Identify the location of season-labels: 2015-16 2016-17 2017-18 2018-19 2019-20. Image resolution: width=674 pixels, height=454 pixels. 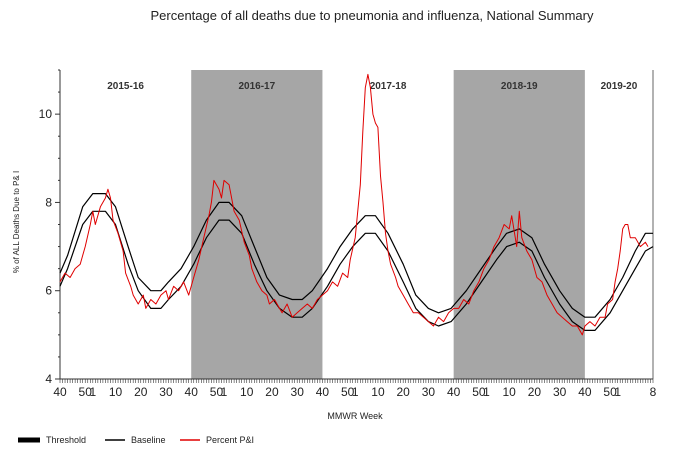
(372, 86).